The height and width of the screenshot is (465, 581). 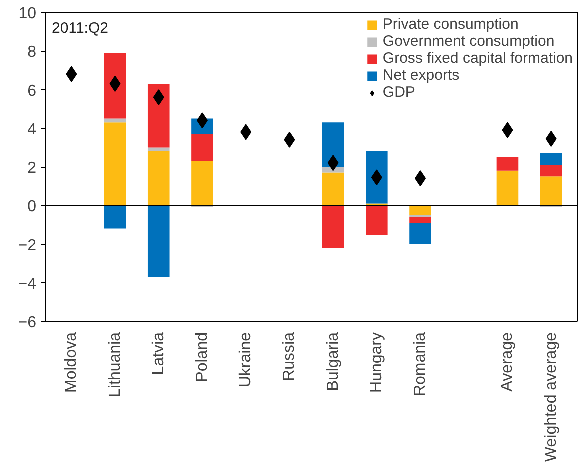 What do you see at coordinates (71, 362) in the screenshot?
I see `x-tick-label: Moldova` at bounding box center [71, 362].